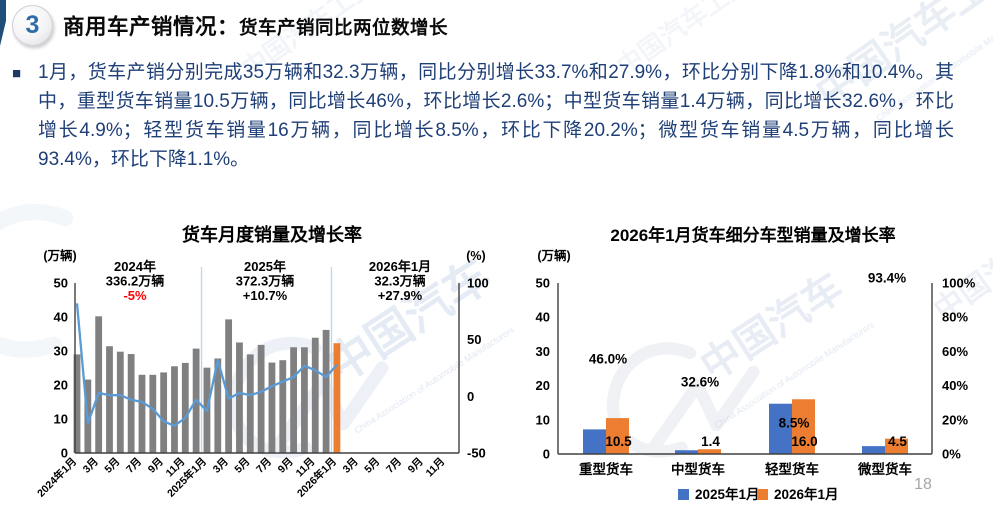 This screenshot has width=993, height=514. I want to click on right-axis-tick: 0, so click(470, 396).